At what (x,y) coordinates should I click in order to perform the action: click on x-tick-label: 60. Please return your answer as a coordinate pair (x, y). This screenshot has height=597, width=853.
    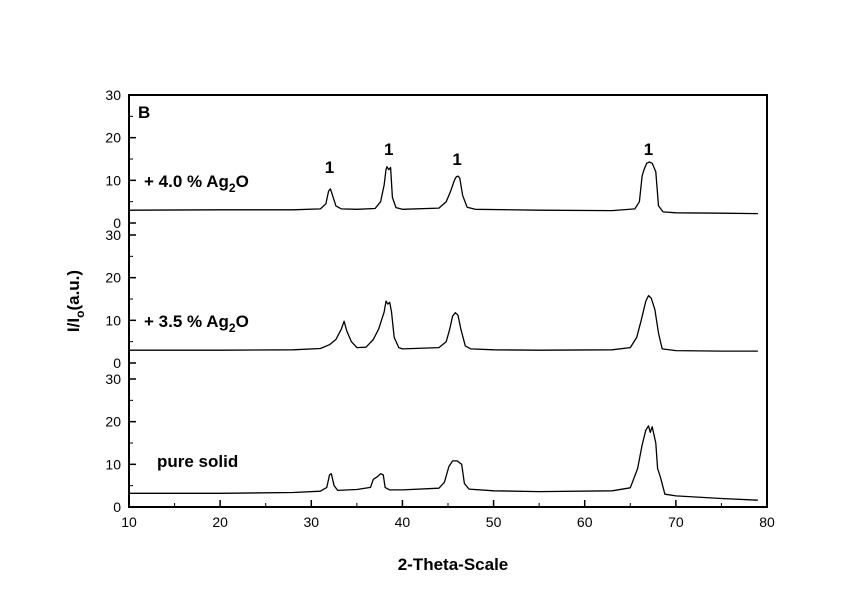
    Looking at the image, I should click on (585, 522).